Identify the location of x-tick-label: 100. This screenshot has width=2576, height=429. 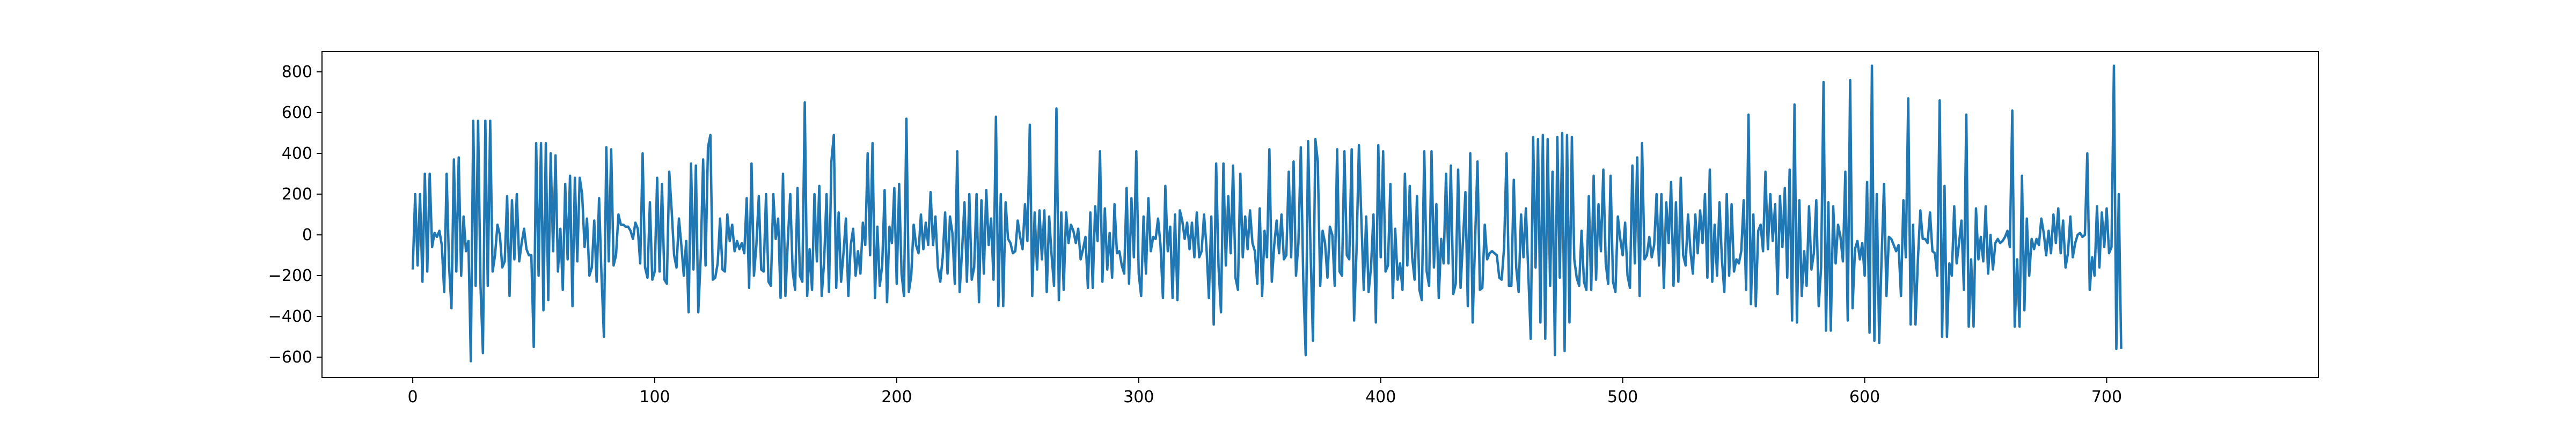
(654, 397).